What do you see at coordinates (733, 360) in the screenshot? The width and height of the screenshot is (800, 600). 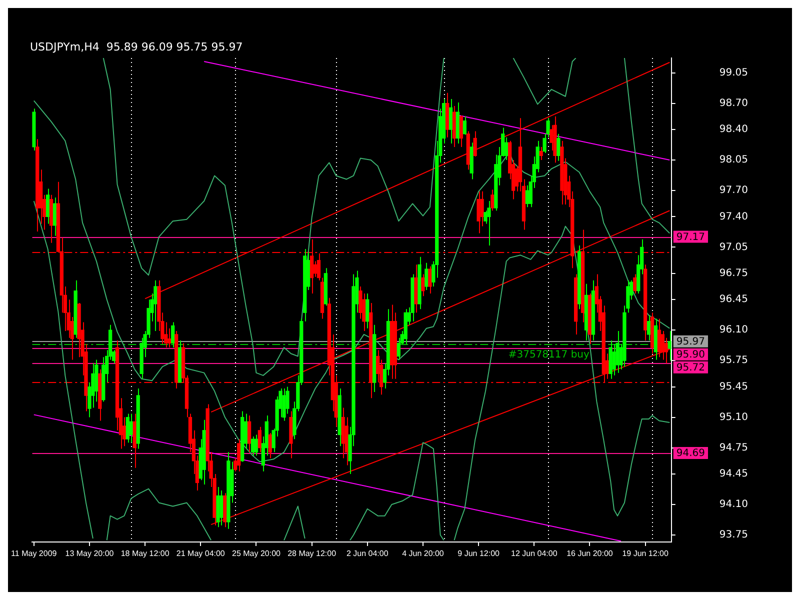 I see `y-tick-label: 95.75` at bounding box center [733, 360].